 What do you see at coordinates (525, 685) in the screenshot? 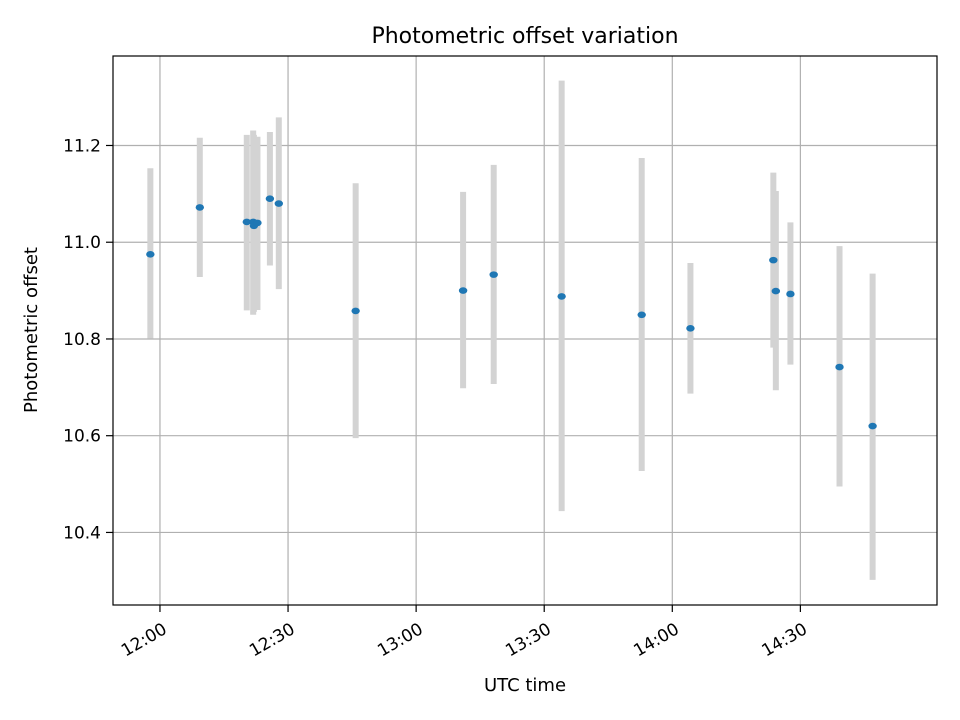
I see `x-axis-label: UTC time` at bounding box center [525, 685].